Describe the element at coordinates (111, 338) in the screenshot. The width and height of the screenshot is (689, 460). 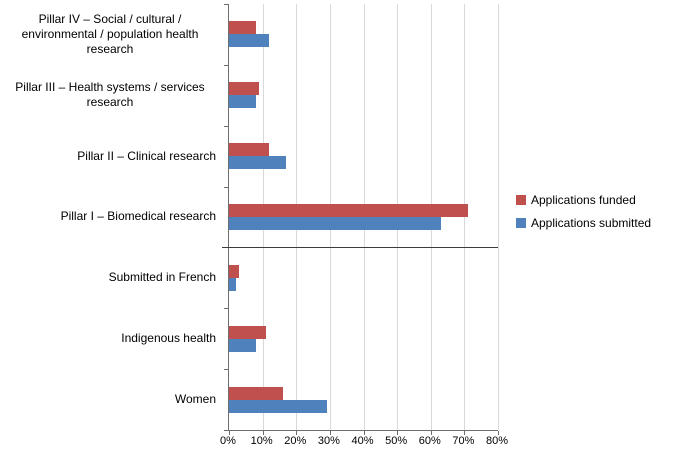
I see `category-label: Indigenous health` at that location.